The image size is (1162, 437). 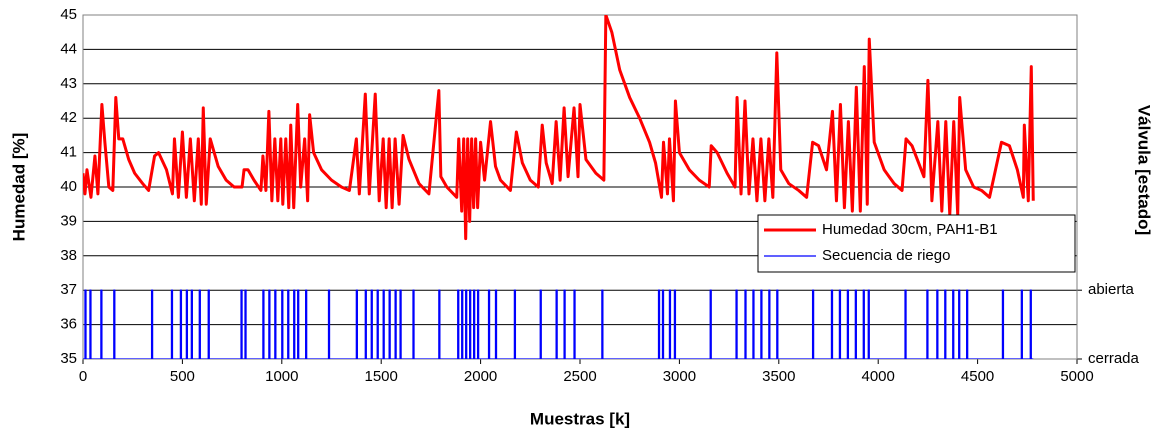 I want to click on x-tick-label: 2500, so click(x=579, y=376).